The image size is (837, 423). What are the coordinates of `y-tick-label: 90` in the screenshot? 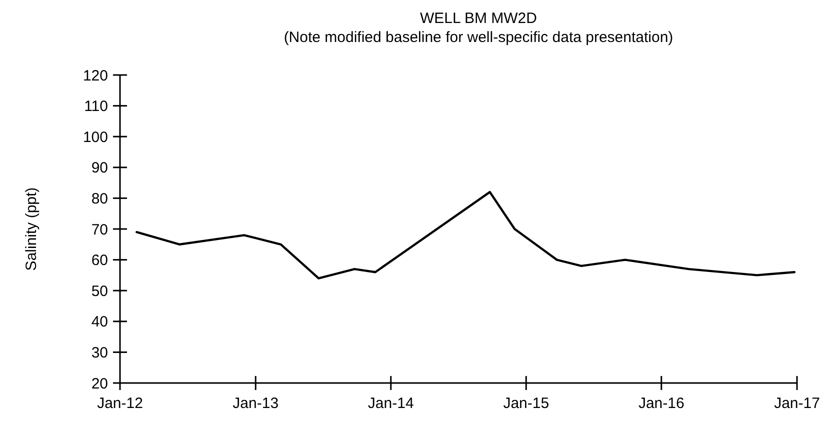 It's located at (99, 168).